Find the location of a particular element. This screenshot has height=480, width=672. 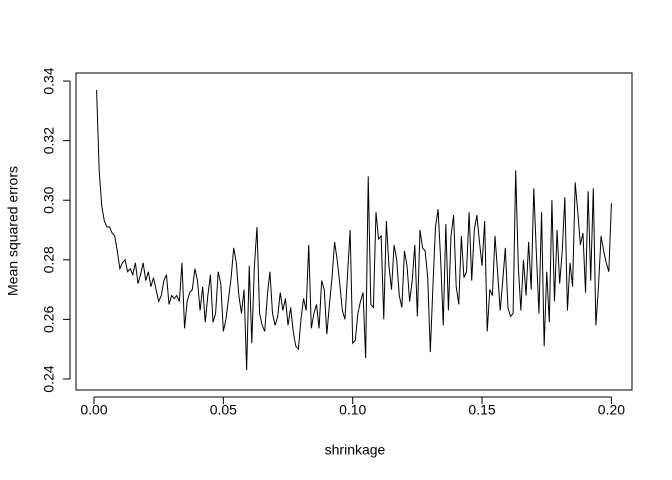

y-axis-label: Mean squared errors is located at coordinates (13, 231).